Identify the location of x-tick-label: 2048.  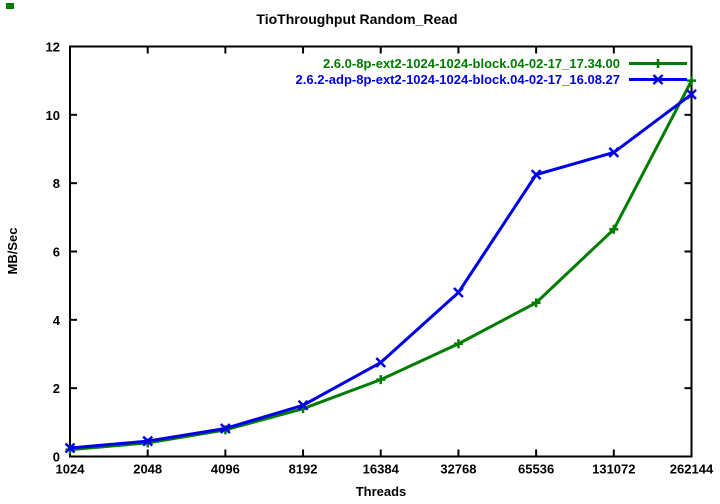
(147, 469).